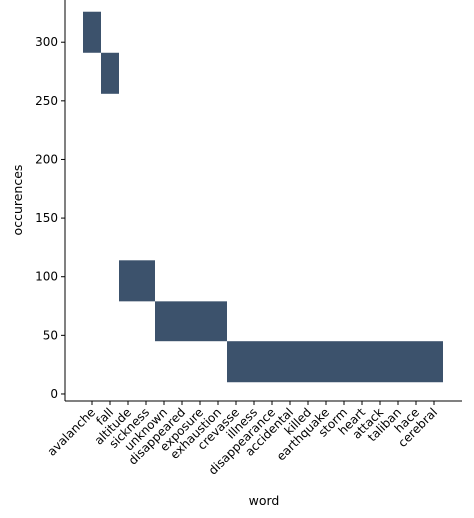 This screenshot has width=474, height=518. I want to click on x-tick-label: avalanche, so click(72, 432).